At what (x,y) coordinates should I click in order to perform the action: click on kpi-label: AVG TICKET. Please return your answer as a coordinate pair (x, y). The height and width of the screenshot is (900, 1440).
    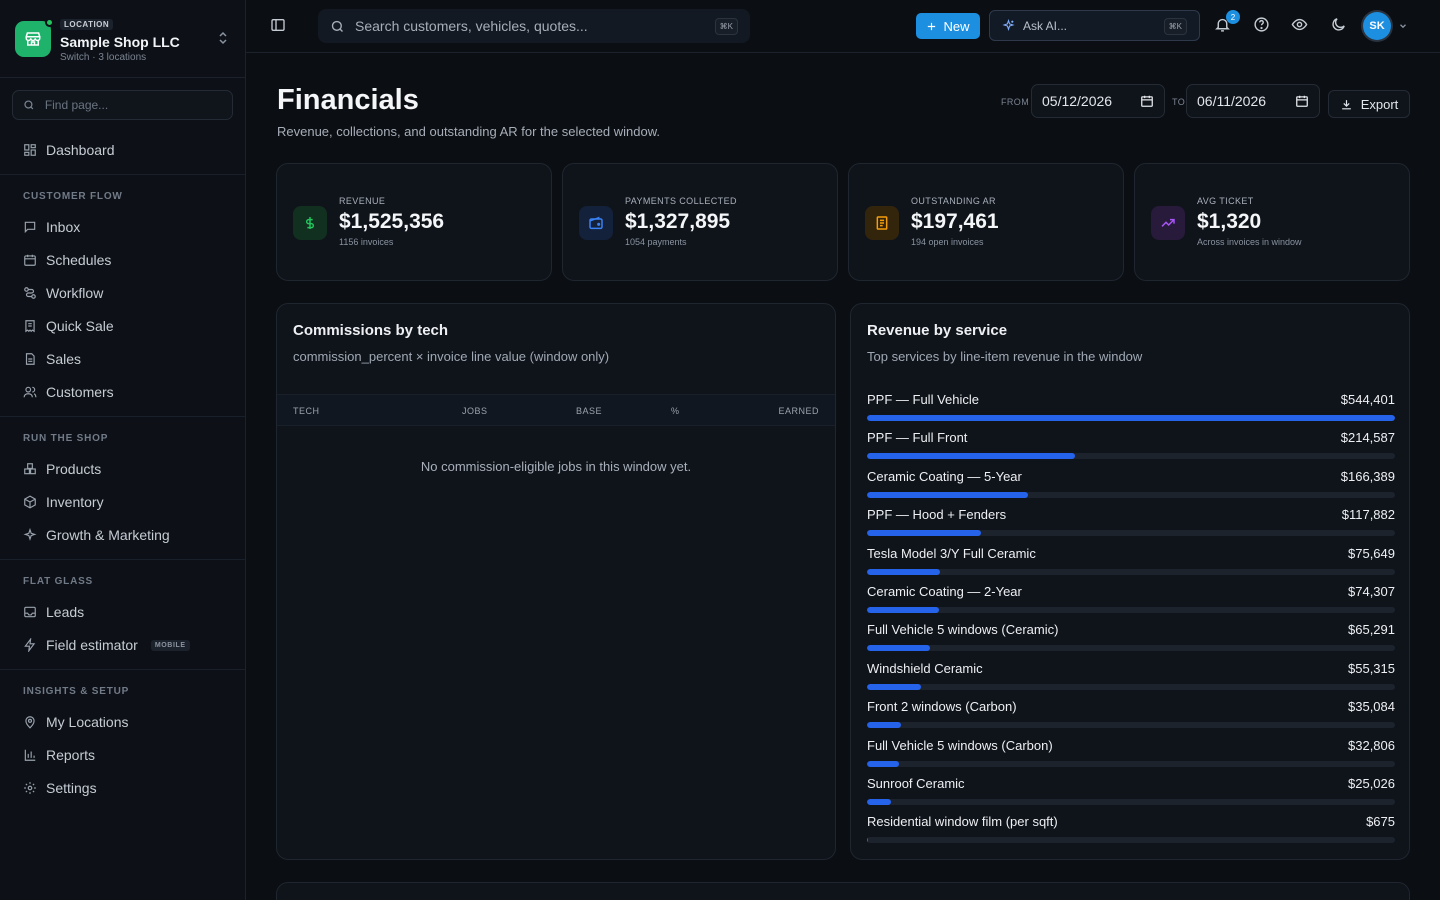
    Looking at the image, I should click on (1225, 201).